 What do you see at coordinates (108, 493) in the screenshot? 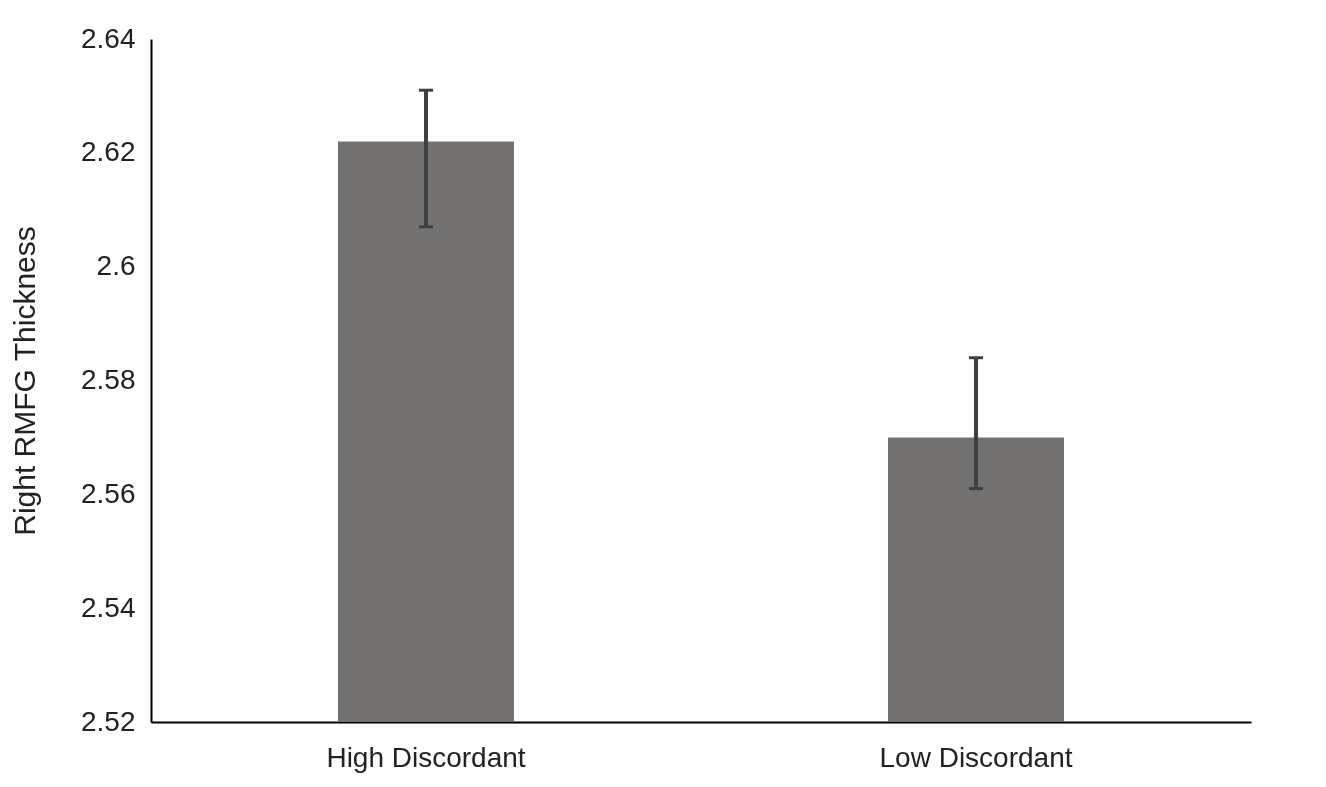
I see `y-tick-label: 2.56` at bounding box center [108, 493].